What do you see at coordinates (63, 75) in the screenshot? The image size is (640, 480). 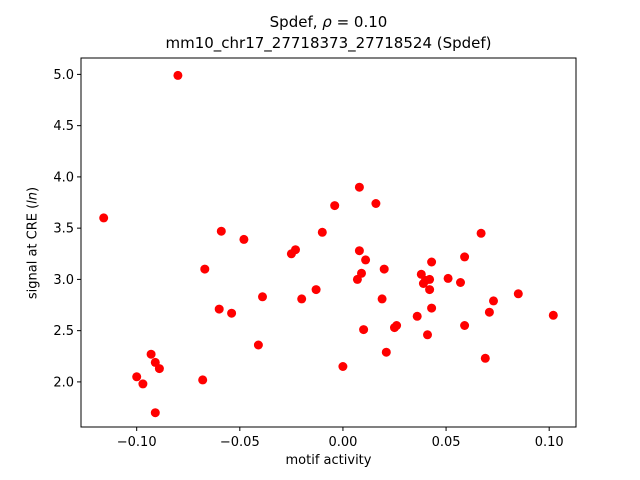 I see `y-tick-label: 5.0` at bounding box center [63, 75].